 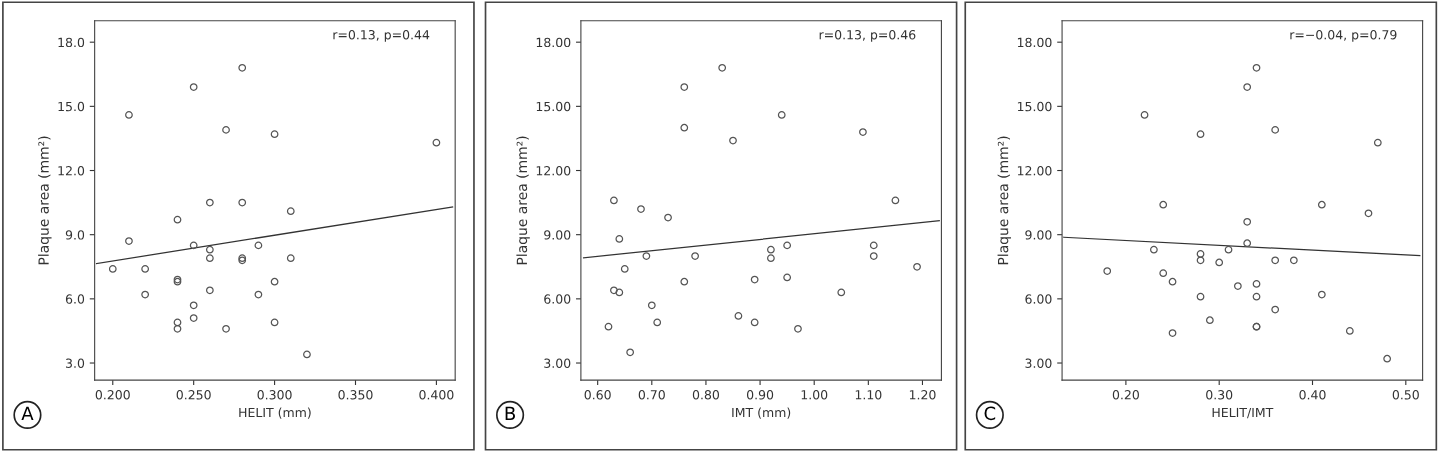 What do you see at coordinates (868, 395) in the screenshot?
I see `x-tick-label: 1.10` at bounding box center [868, 395].